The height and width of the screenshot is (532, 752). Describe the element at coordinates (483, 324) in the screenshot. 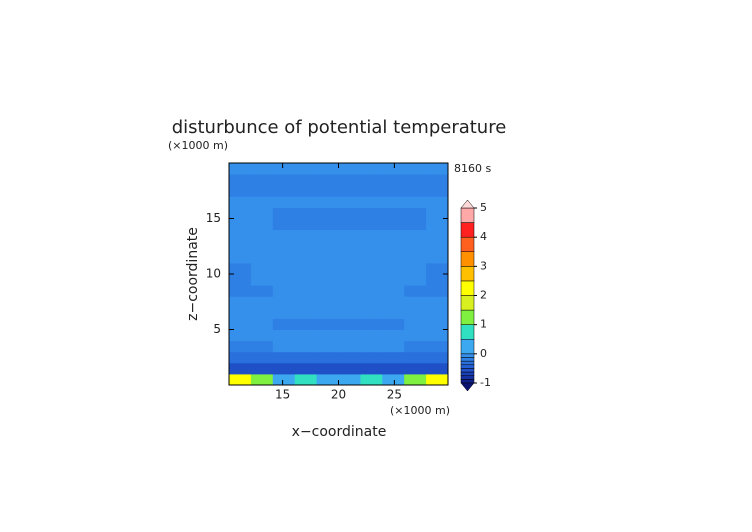

I see `colorbar-tick-label: 1` at that location.